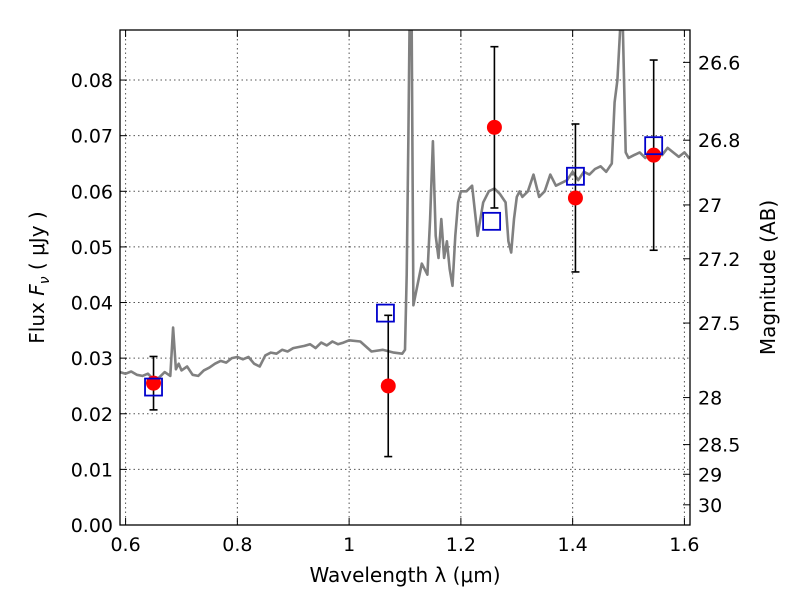 Image resolution: width=800 pixels, height=600 pixels. What do you see at coordinates (719, 63) in the screenshot?
I see `y2-tick-label: 26.6` at bounding box center [719, 63].